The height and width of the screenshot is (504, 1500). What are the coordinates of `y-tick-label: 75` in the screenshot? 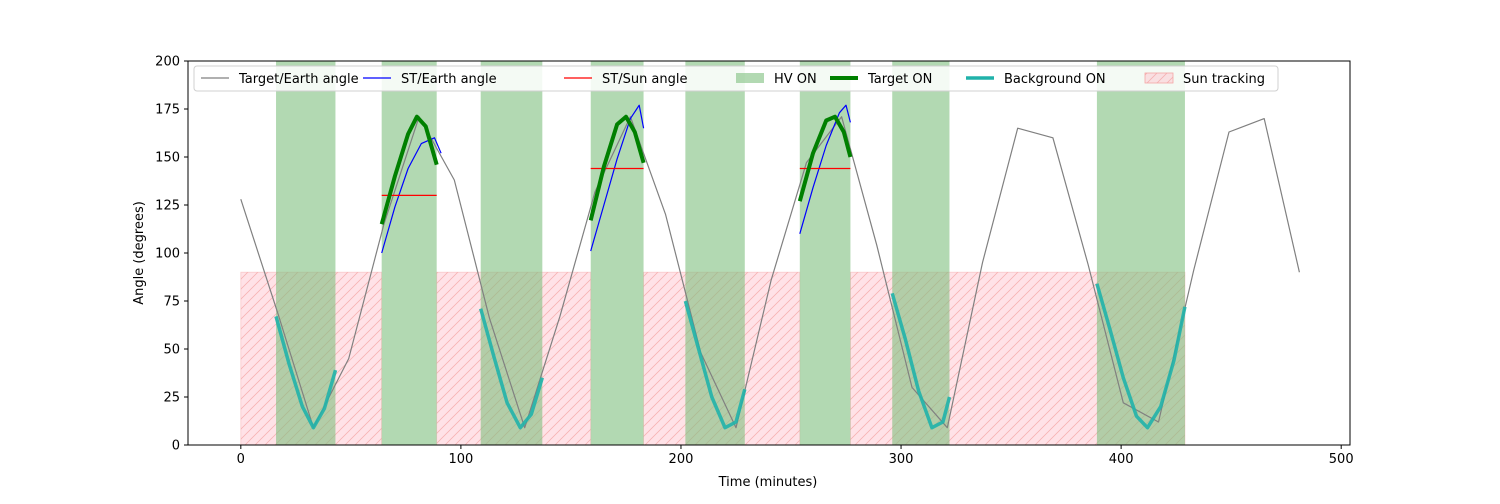 It's located at (171, 302).